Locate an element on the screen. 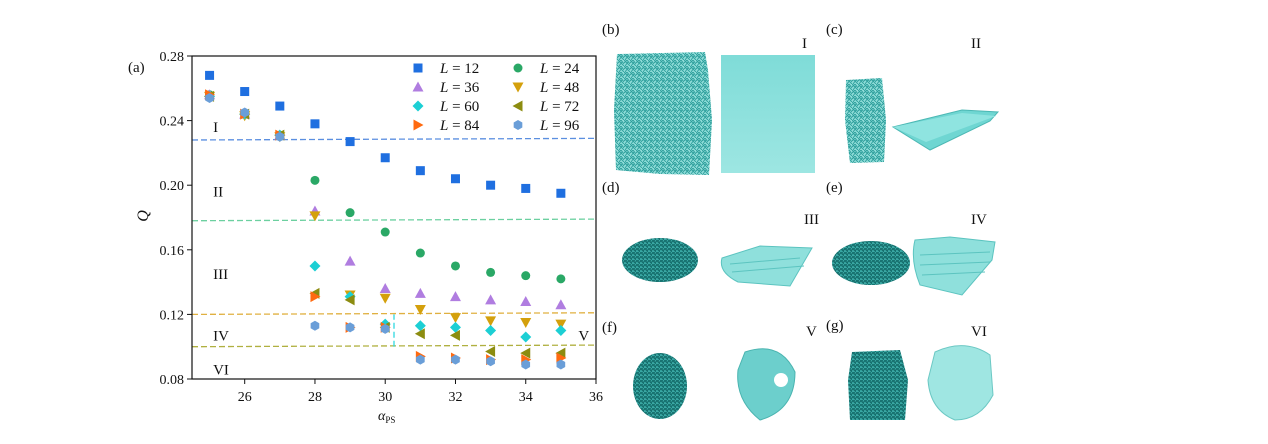 This screenshot has width=1268, height=444. phase-label: II is located at coordinates (976, 44).